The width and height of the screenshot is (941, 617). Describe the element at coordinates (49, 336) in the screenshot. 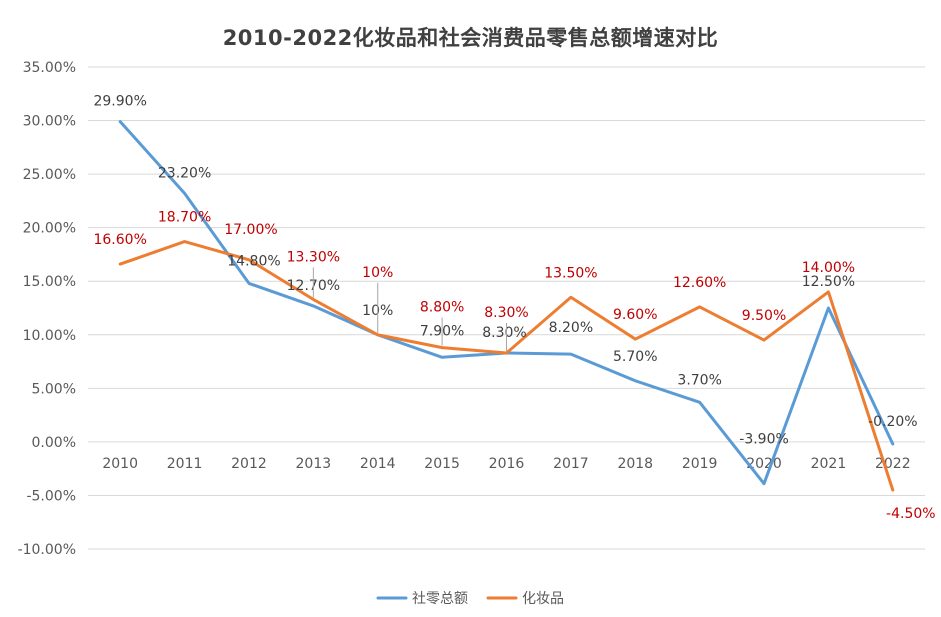

I see `y-tick-label: 10.00%` at that location.